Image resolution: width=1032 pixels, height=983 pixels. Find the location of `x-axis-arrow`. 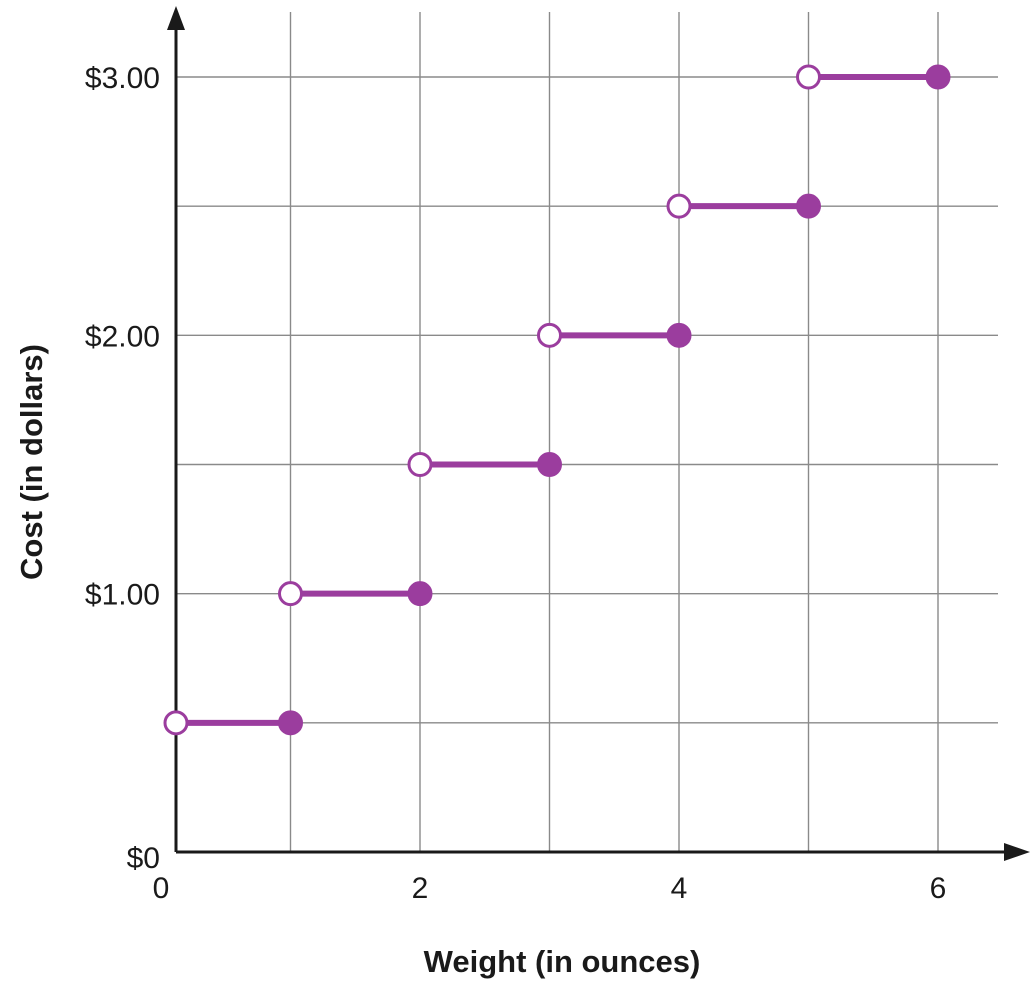

x-axis-arrow is located at coordinates (1017, 852).